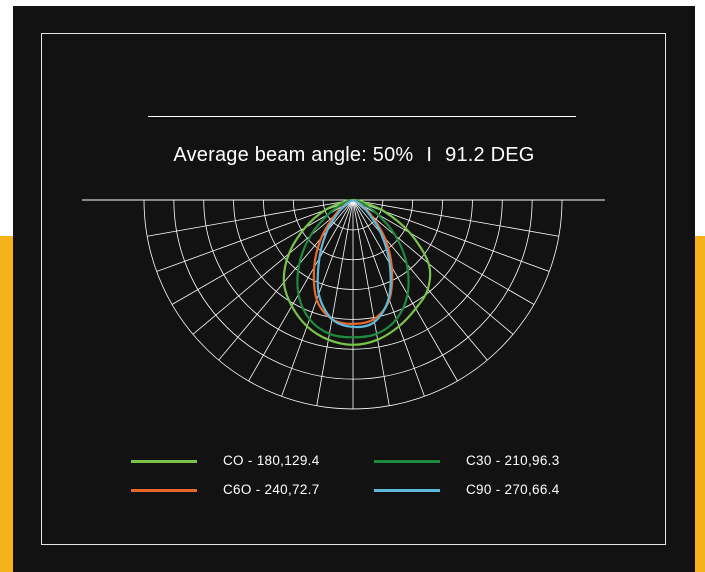 The height and width of the screenshot is (572, 705). What do you see at coordinates (293, 155) in the screenshot?
I see `title-label: Average beam angle: 50%` at bounding box center [293, 155].